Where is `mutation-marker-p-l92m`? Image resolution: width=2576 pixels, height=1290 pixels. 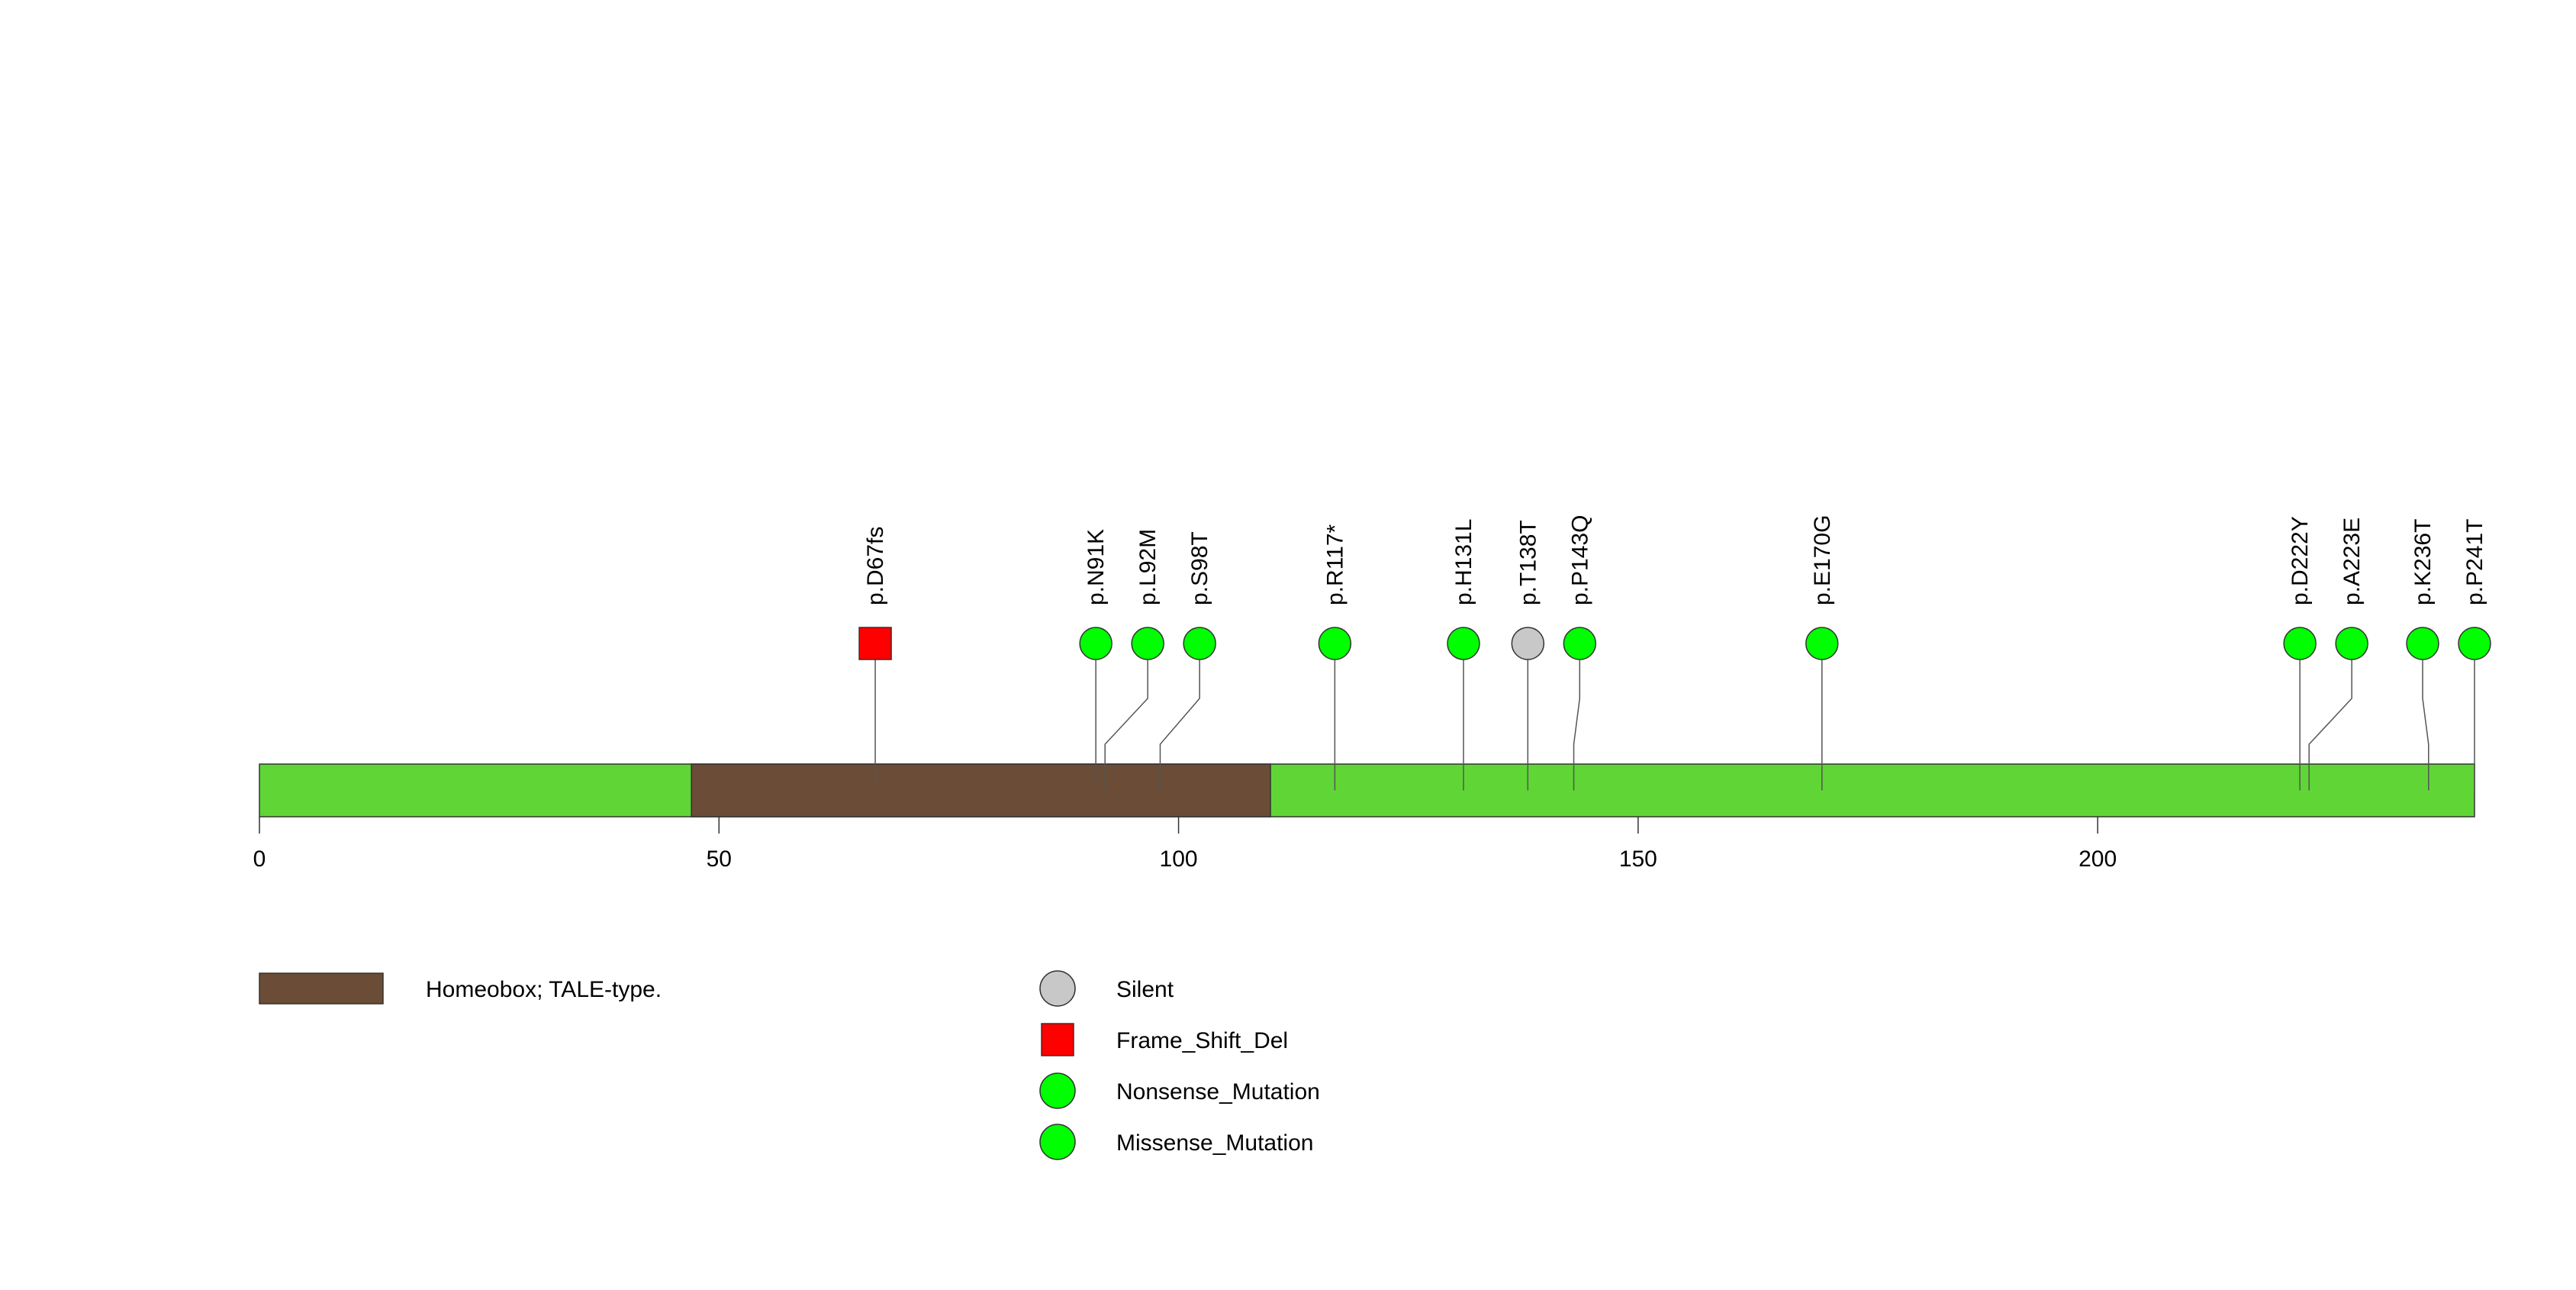 mutation-marker-p-l92m is located at coordinates (1147, 644).